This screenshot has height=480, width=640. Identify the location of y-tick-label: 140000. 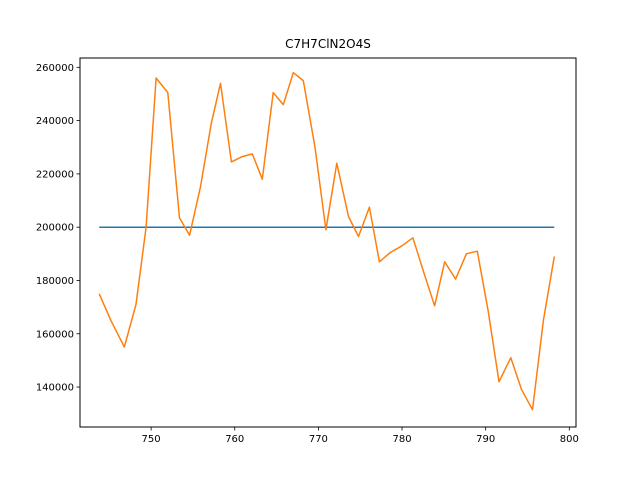
(55, 388).